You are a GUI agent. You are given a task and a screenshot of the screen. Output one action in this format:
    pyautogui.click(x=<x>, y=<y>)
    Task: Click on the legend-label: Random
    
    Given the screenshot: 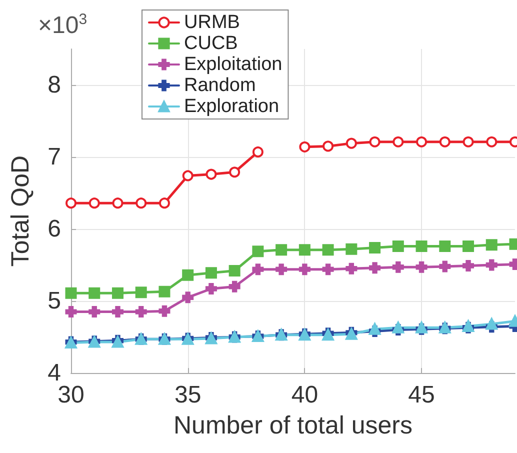 What is the action you would take?
    pyautogui.click(x=220, y=85)
    